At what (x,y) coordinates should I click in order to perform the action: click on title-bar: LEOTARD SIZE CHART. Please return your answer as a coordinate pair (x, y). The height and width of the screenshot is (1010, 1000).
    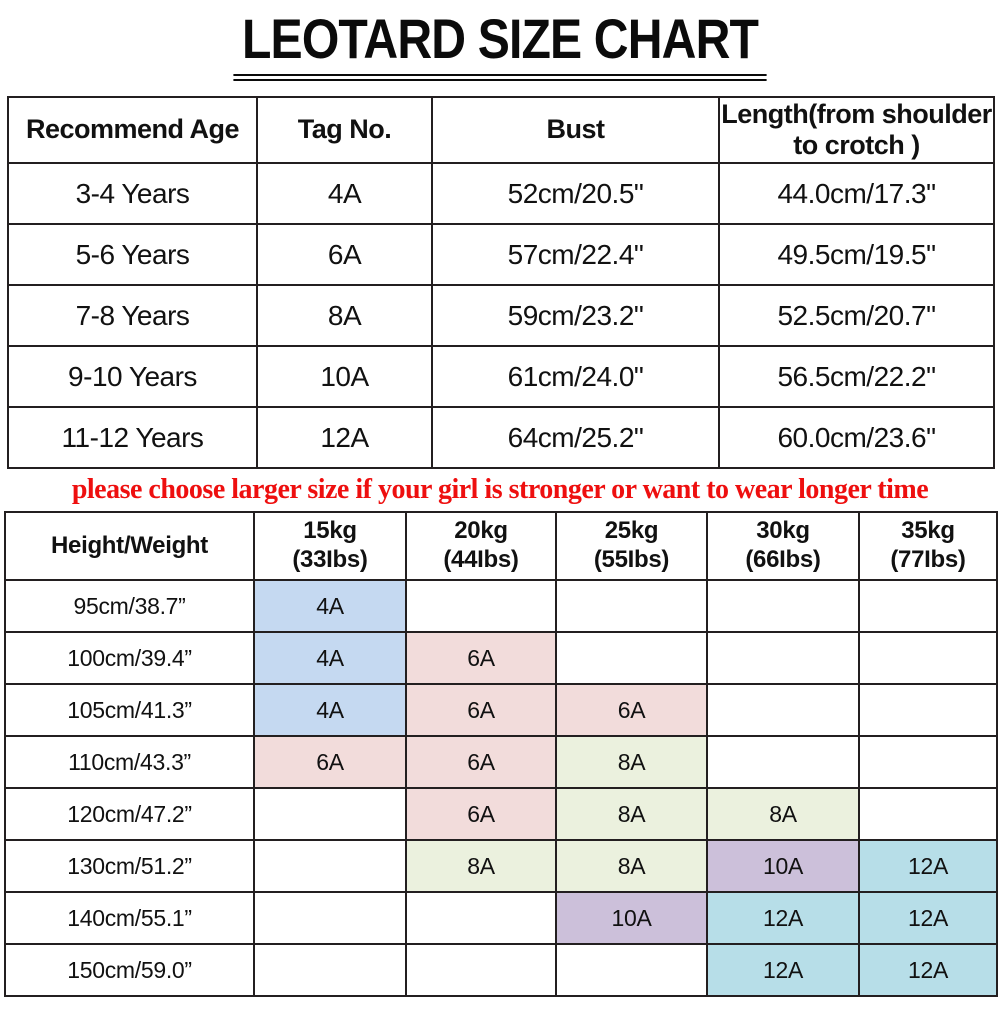
    Looking at the image, I should click on (500, 51).